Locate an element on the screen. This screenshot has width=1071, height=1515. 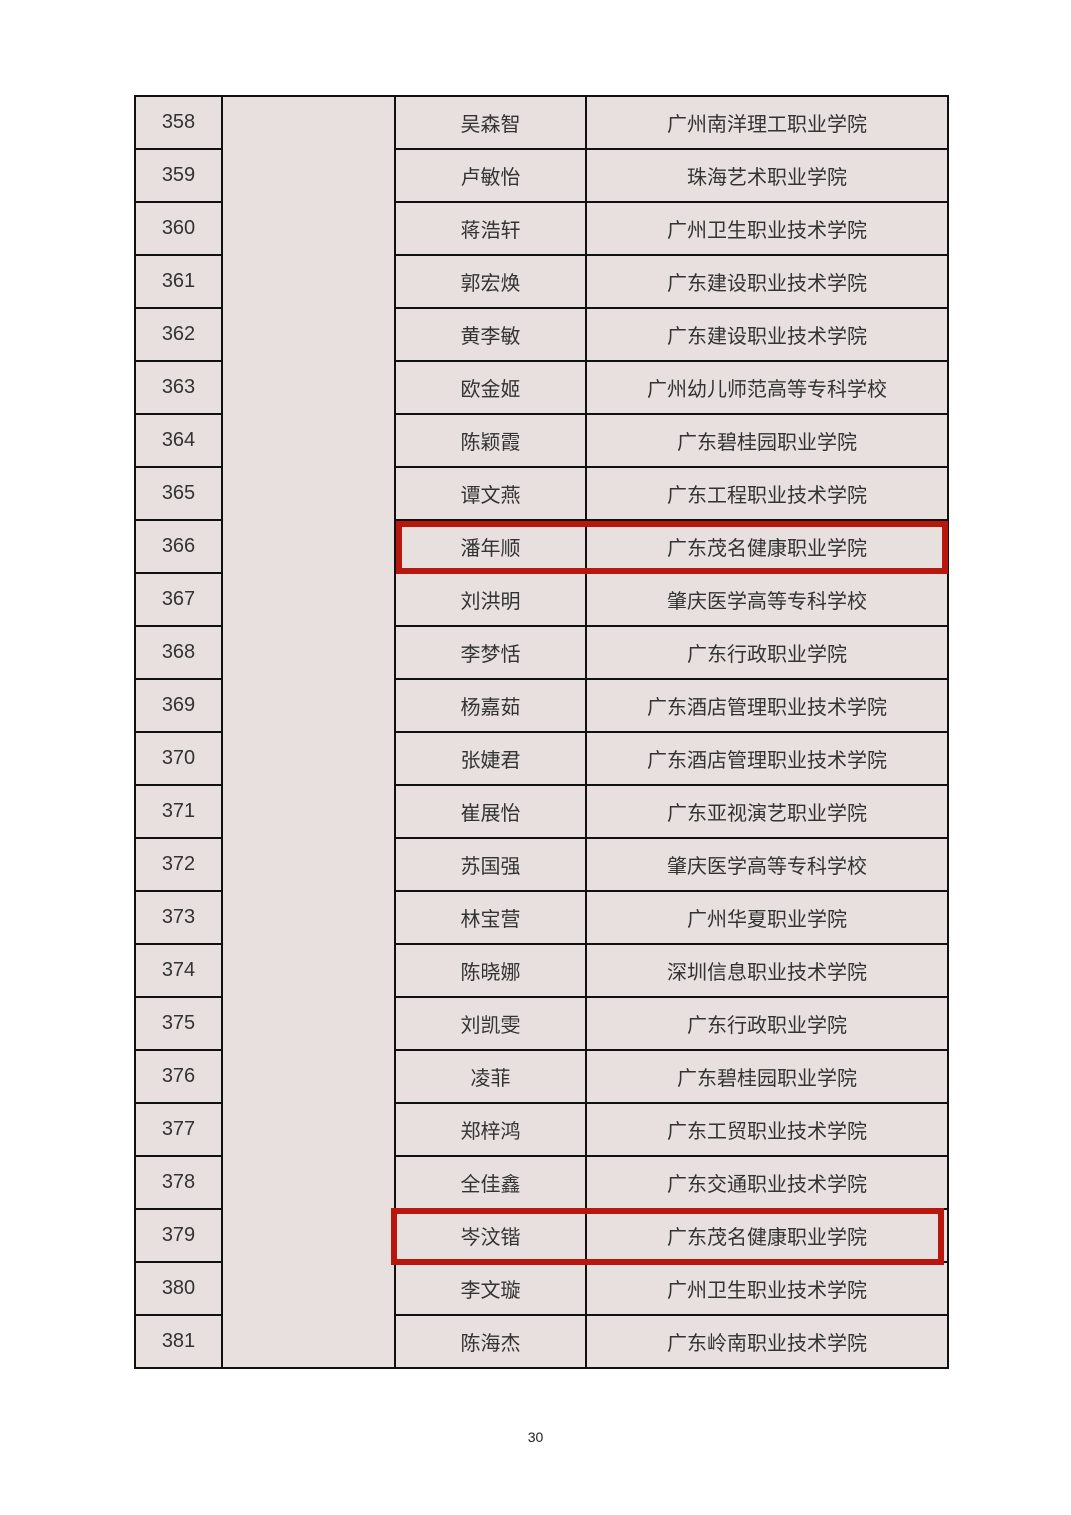
school-cell: 广东亚视演艺职业学院 is located at coordinates (767, 811).